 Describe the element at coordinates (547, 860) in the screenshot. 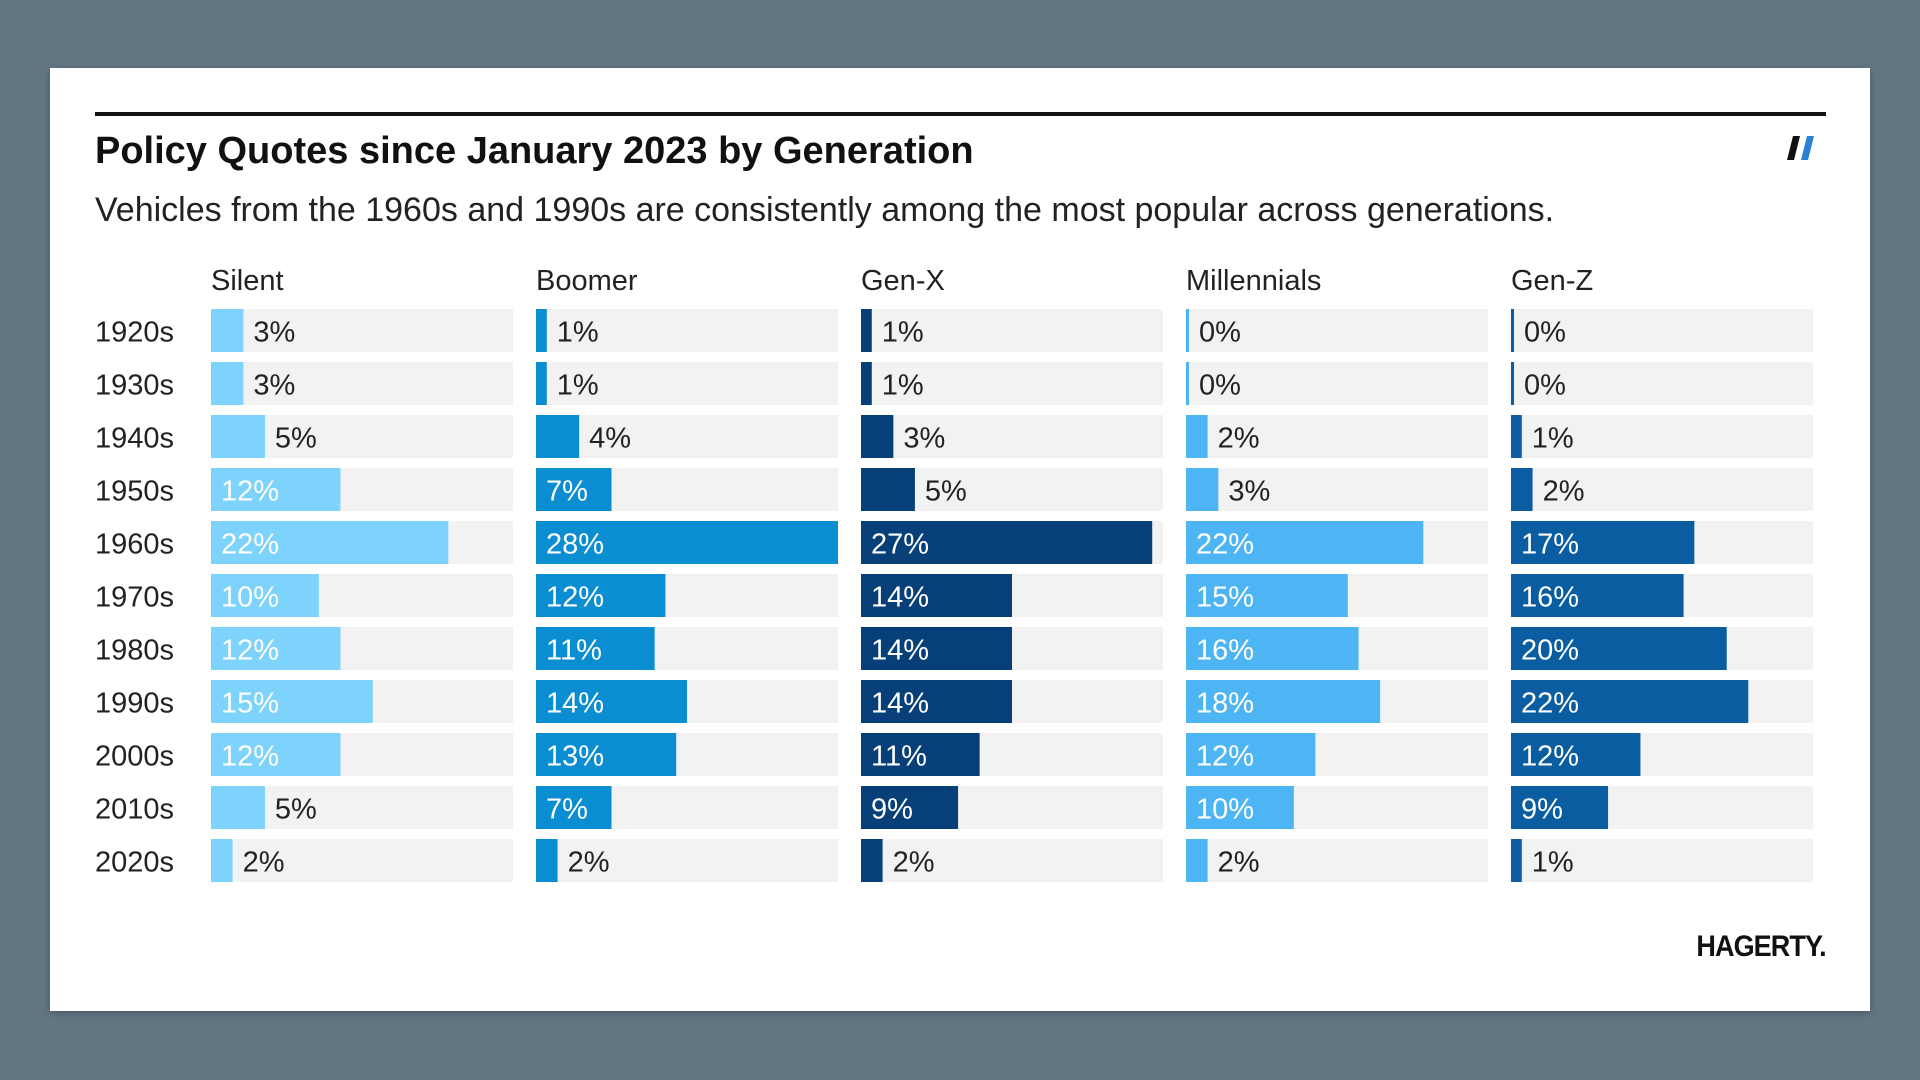

I see `bar-boomer-2020s` at that location.